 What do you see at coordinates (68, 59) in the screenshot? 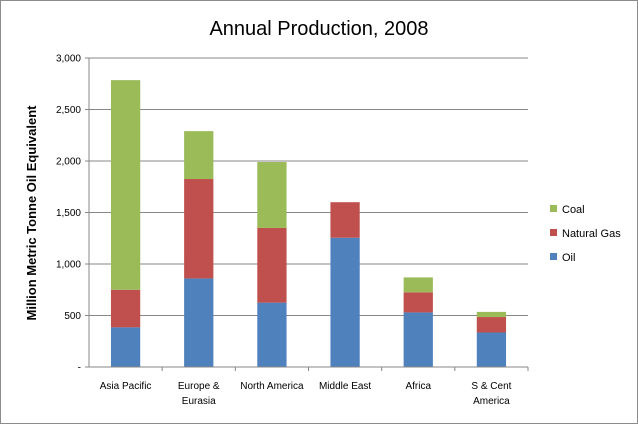
I see `y-tick-label: 3,000` at bounding box center [68, 59].